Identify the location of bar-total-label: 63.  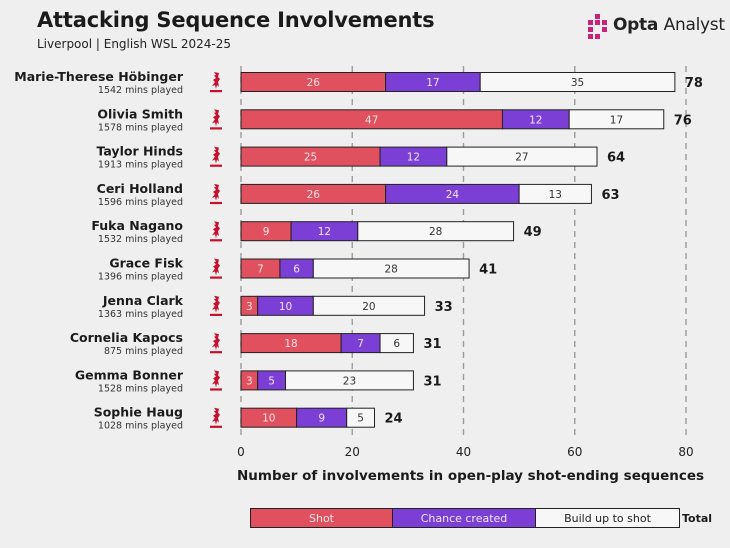
(610, 195).